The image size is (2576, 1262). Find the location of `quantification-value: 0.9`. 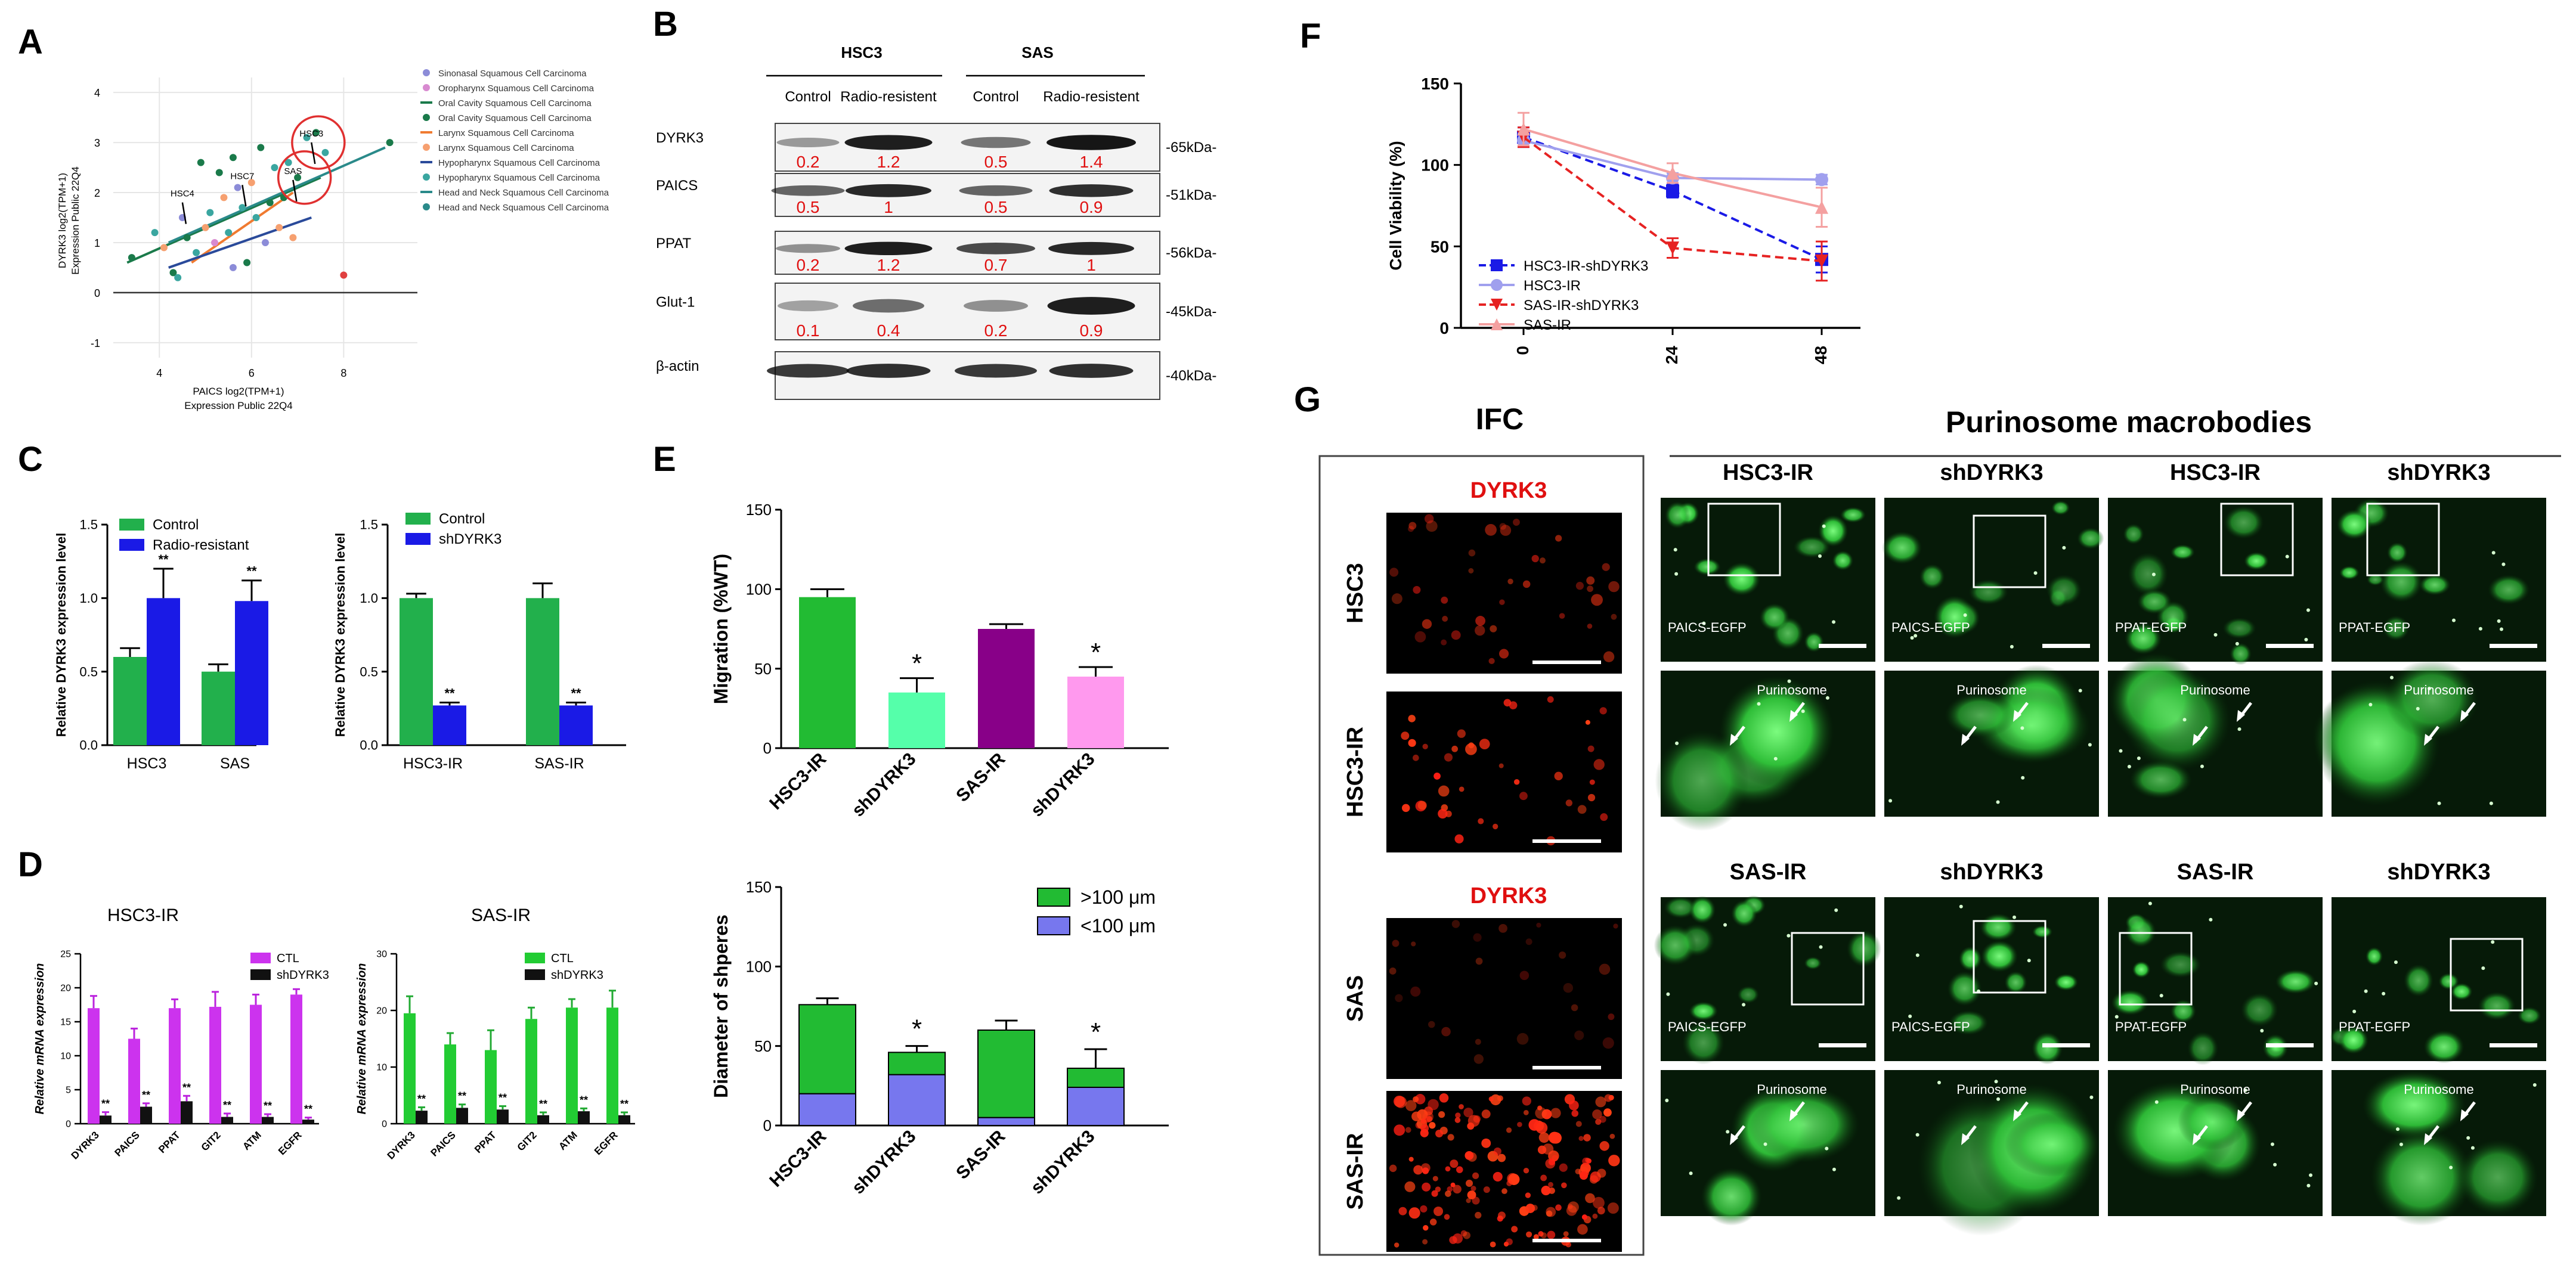

quantification-value: 0.9 is located at coordinates (1092, 330).